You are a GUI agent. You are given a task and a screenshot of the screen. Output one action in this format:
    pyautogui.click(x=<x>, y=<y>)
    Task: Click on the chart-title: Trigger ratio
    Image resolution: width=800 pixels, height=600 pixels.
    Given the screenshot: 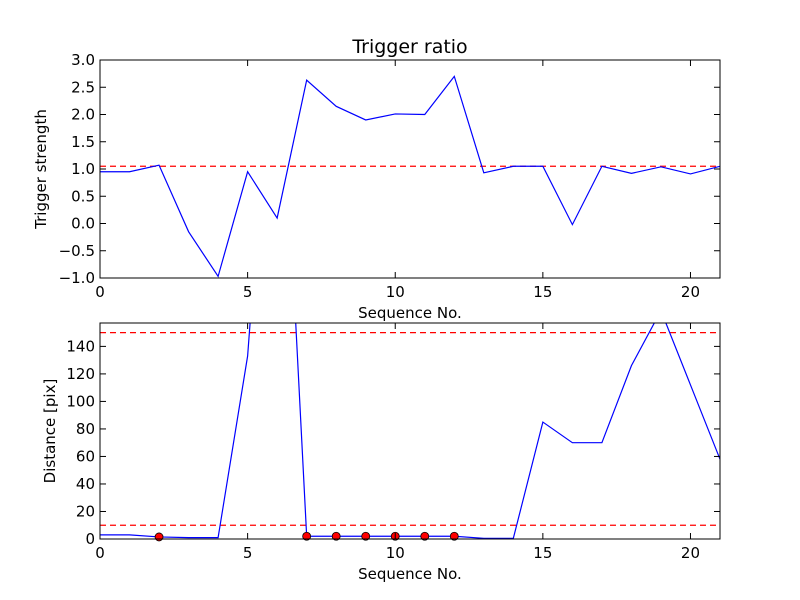 What is the action you would take?
    pyautogui.click(x=409, y=47)
    